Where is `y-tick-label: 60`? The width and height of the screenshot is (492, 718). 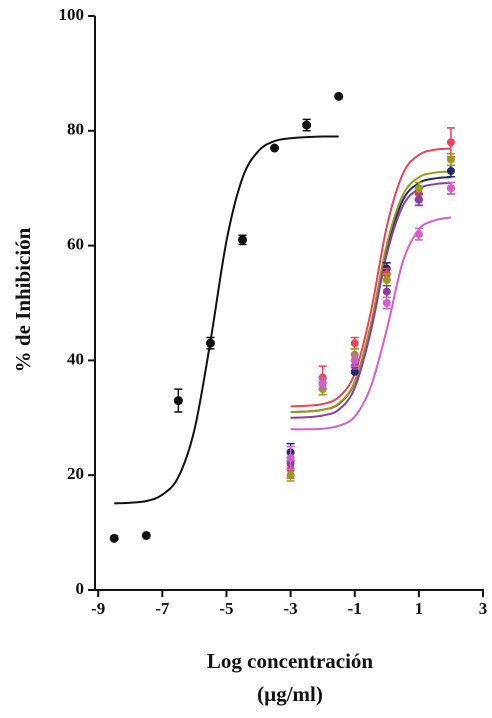 y-tick-label: 60 is located at coordinates (75, 244).